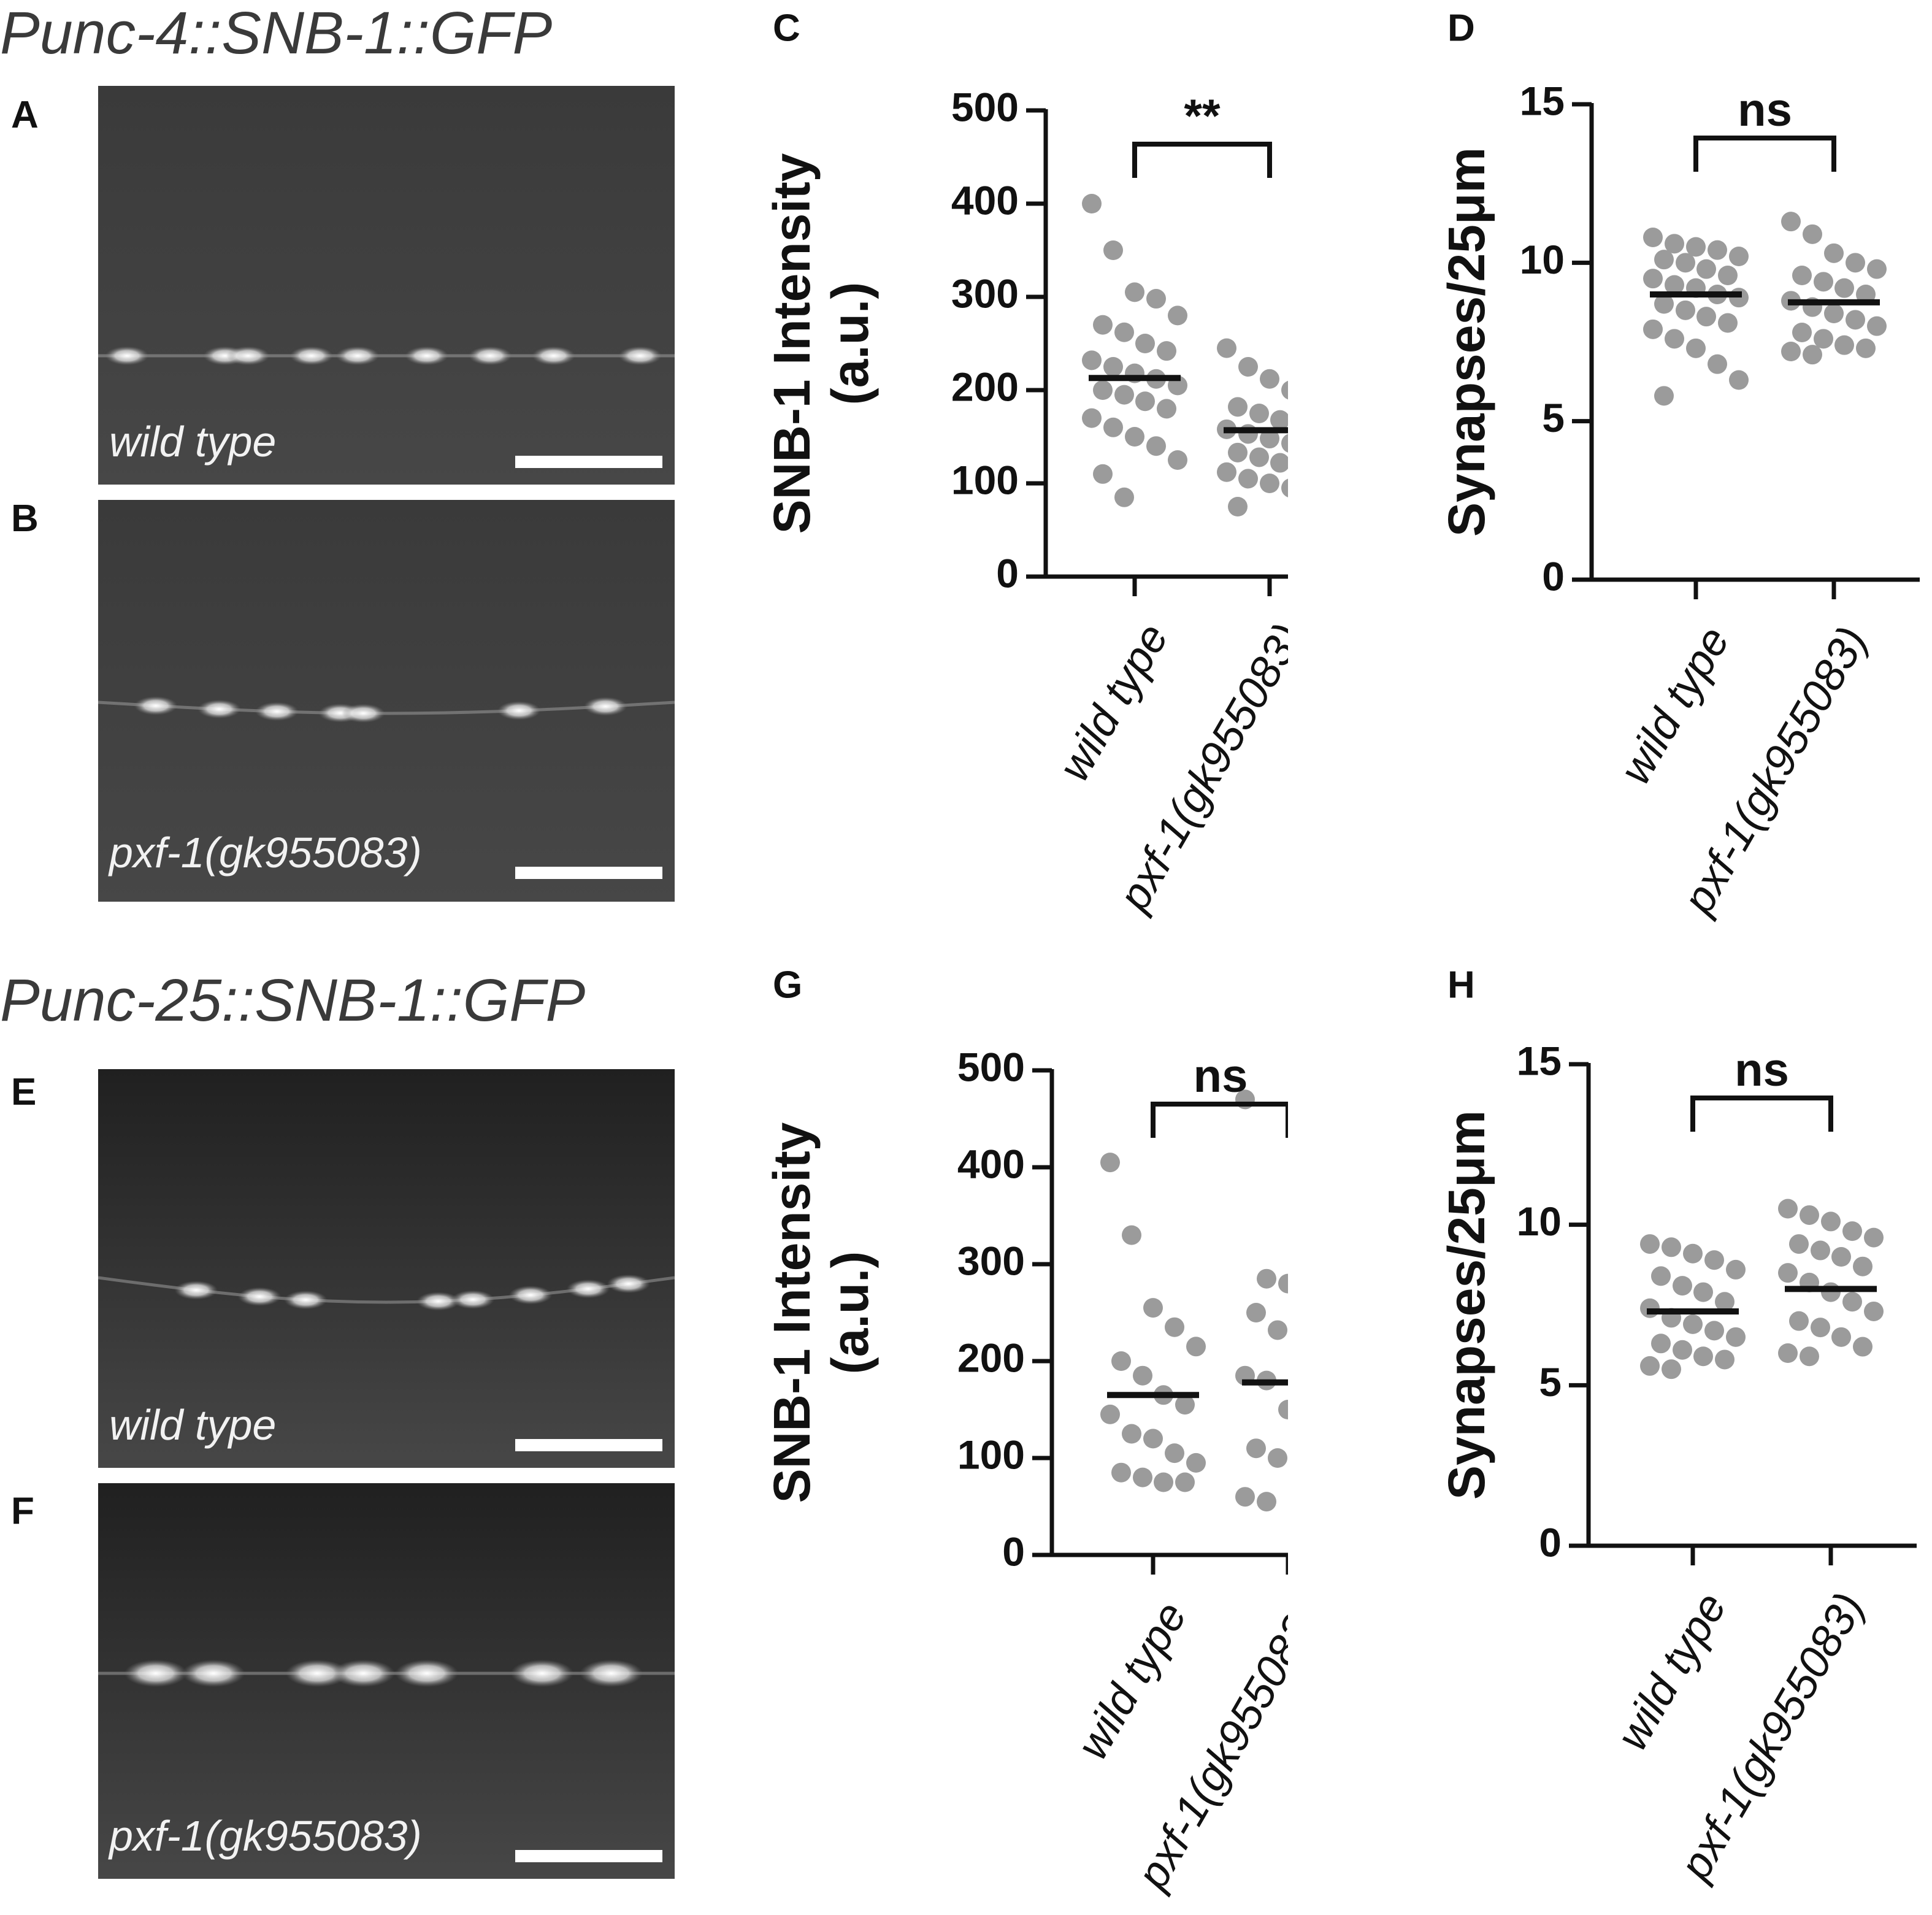 The height and width of the screenshot is (1915, 1932). What do you see at coordinates (1461, 985) in the screenshot?
I see `panel-letter: H` at bounding box center [1461, 985].